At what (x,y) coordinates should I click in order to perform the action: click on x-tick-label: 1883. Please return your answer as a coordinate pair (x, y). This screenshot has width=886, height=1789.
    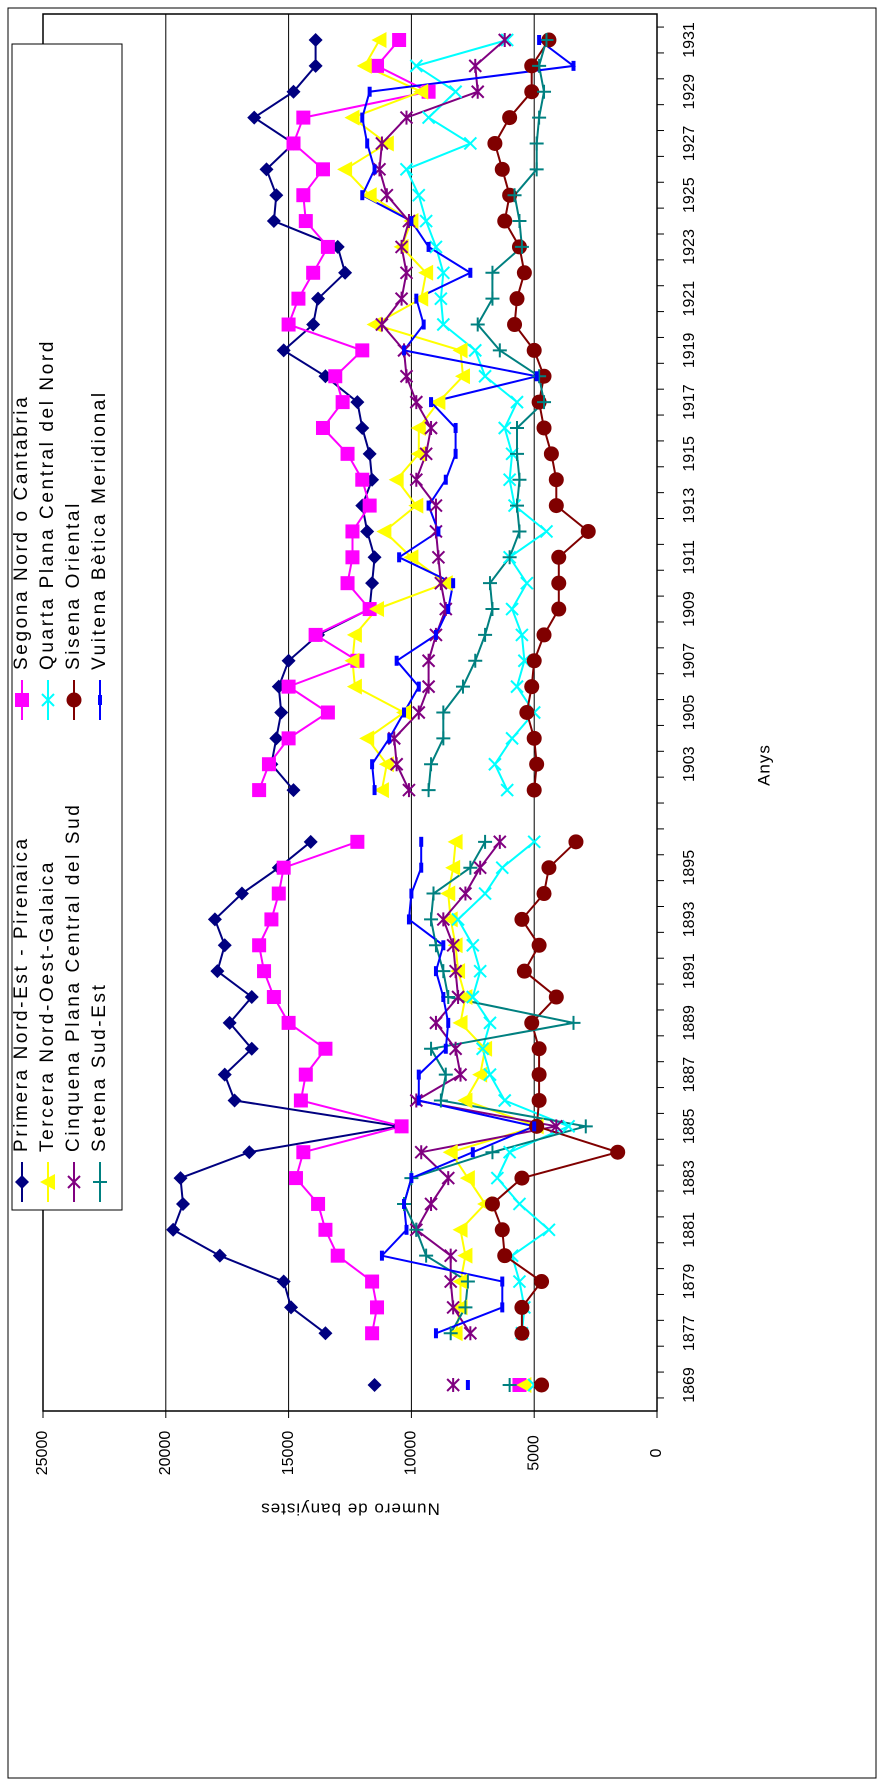
    Looking at the image, I should click on (689, 1178).